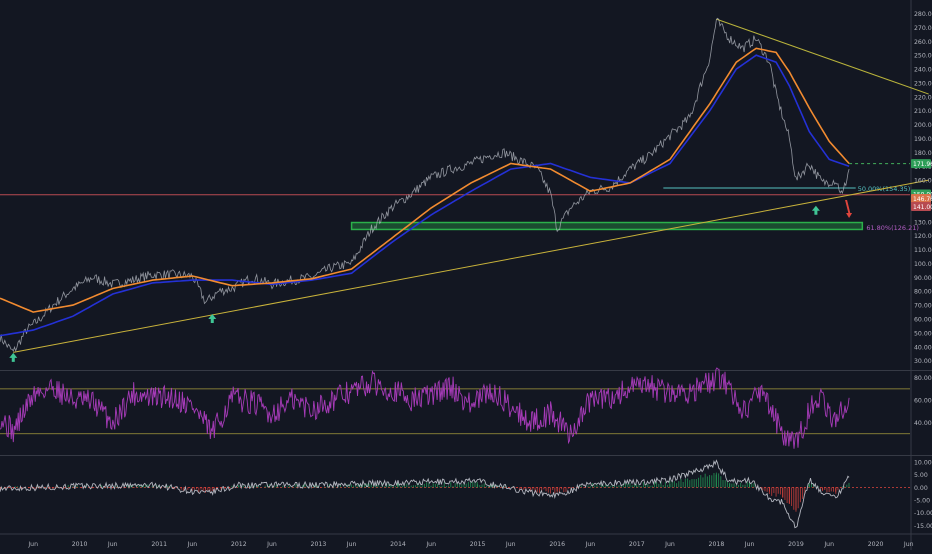 This screenshot has height=554, width=932. I want to click on falling-resistance-trendline, so click(822, 56).